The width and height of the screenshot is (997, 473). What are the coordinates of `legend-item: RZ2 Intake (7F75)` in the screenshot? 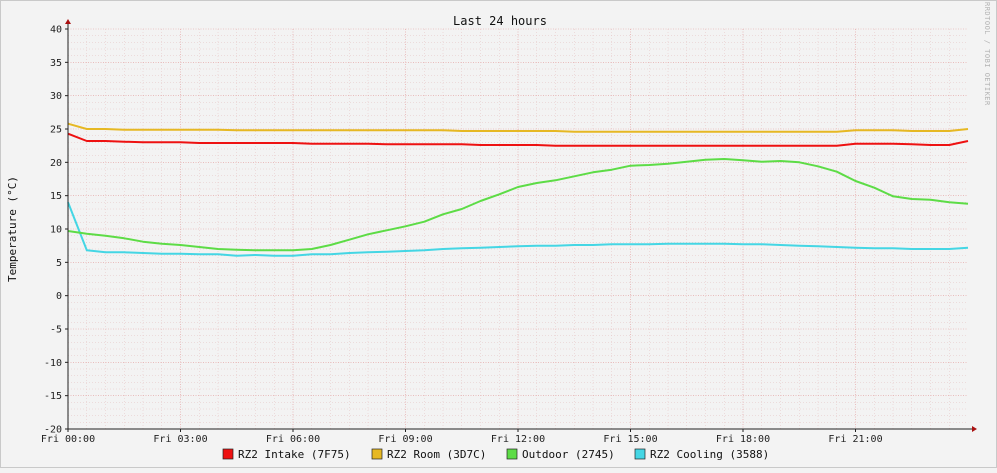 It's located at (286, 454).